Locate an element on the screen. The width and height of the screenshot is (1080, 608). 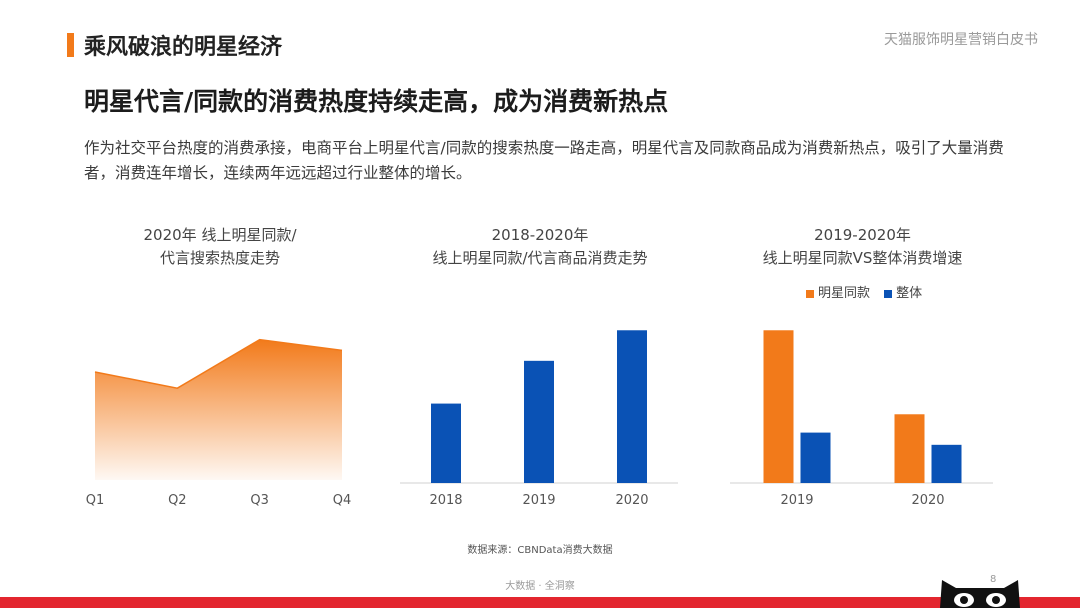
chart1-area-chart: Q1 Q2 Q3 Q4 is located at coordinates (219, 423).